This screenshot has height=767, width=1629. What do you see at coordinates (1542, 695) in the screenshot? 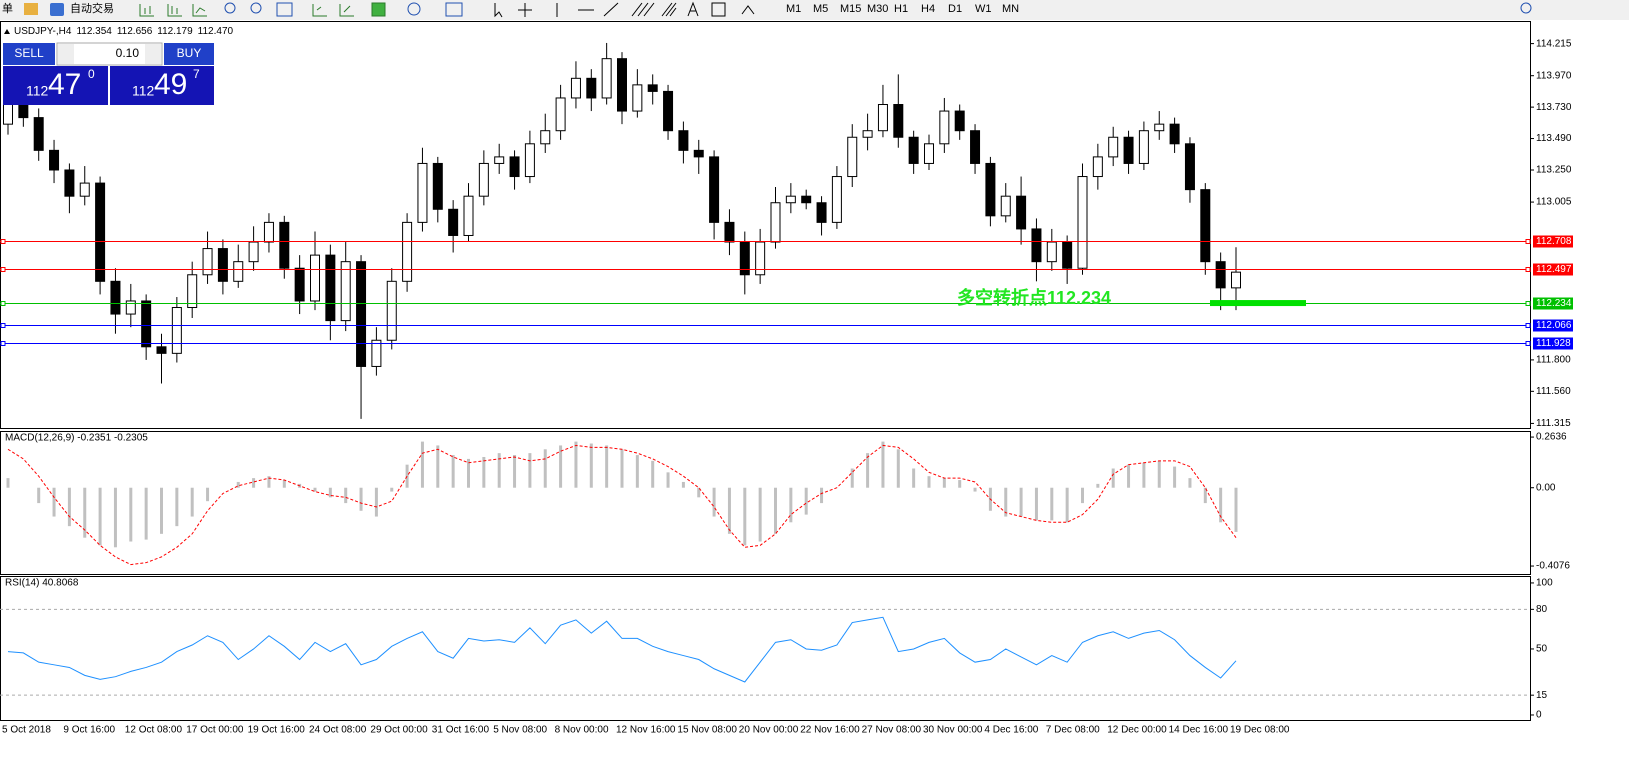
I see `y-tick-label: 15` at bounding box center [1542, 695].